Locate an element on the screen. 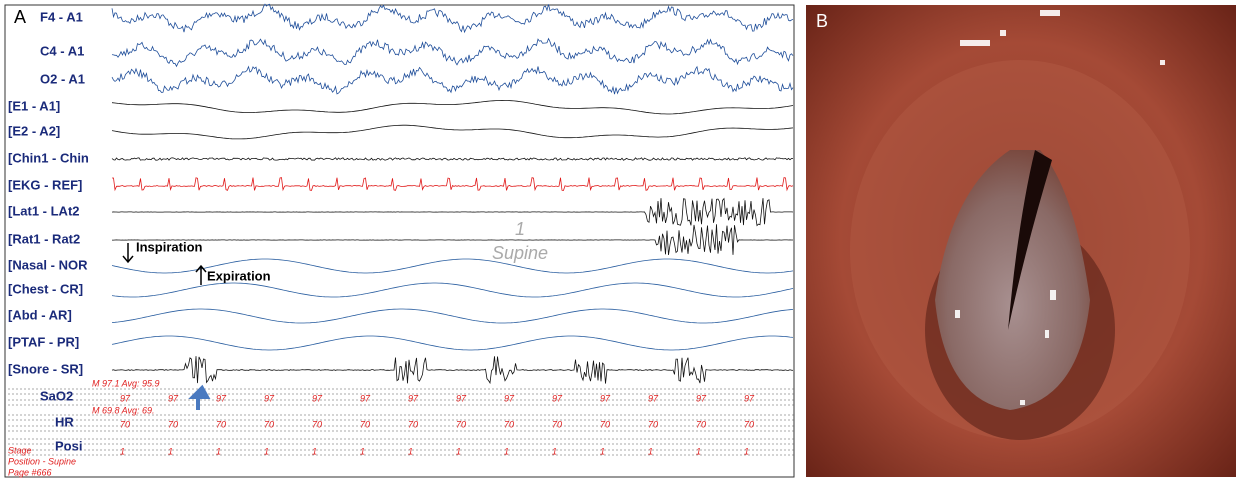  highlights is located at coordinates (1060, 207).